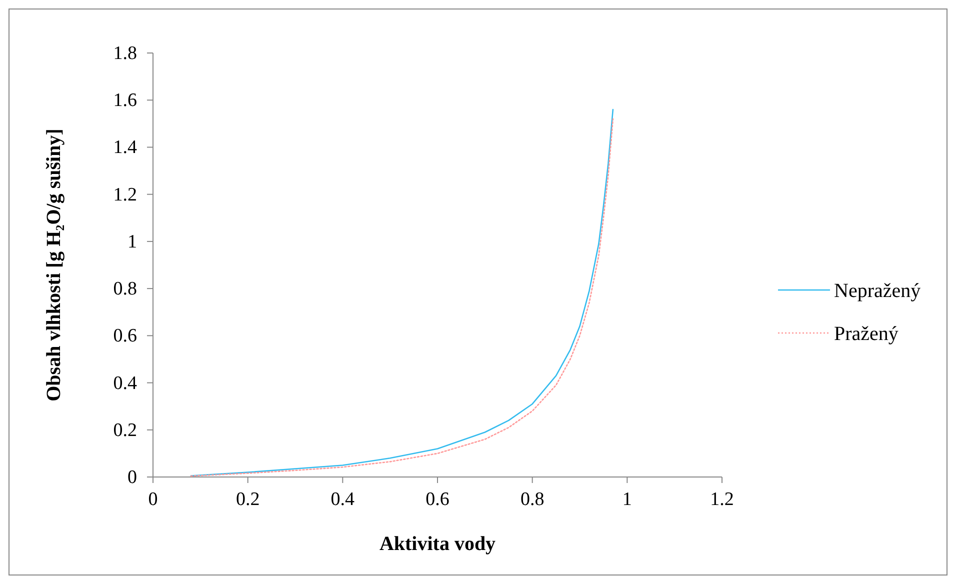  Describe the element at coordinates (125, 101) in the screenshot. I see `y-tick-label: 1.6` at that location.